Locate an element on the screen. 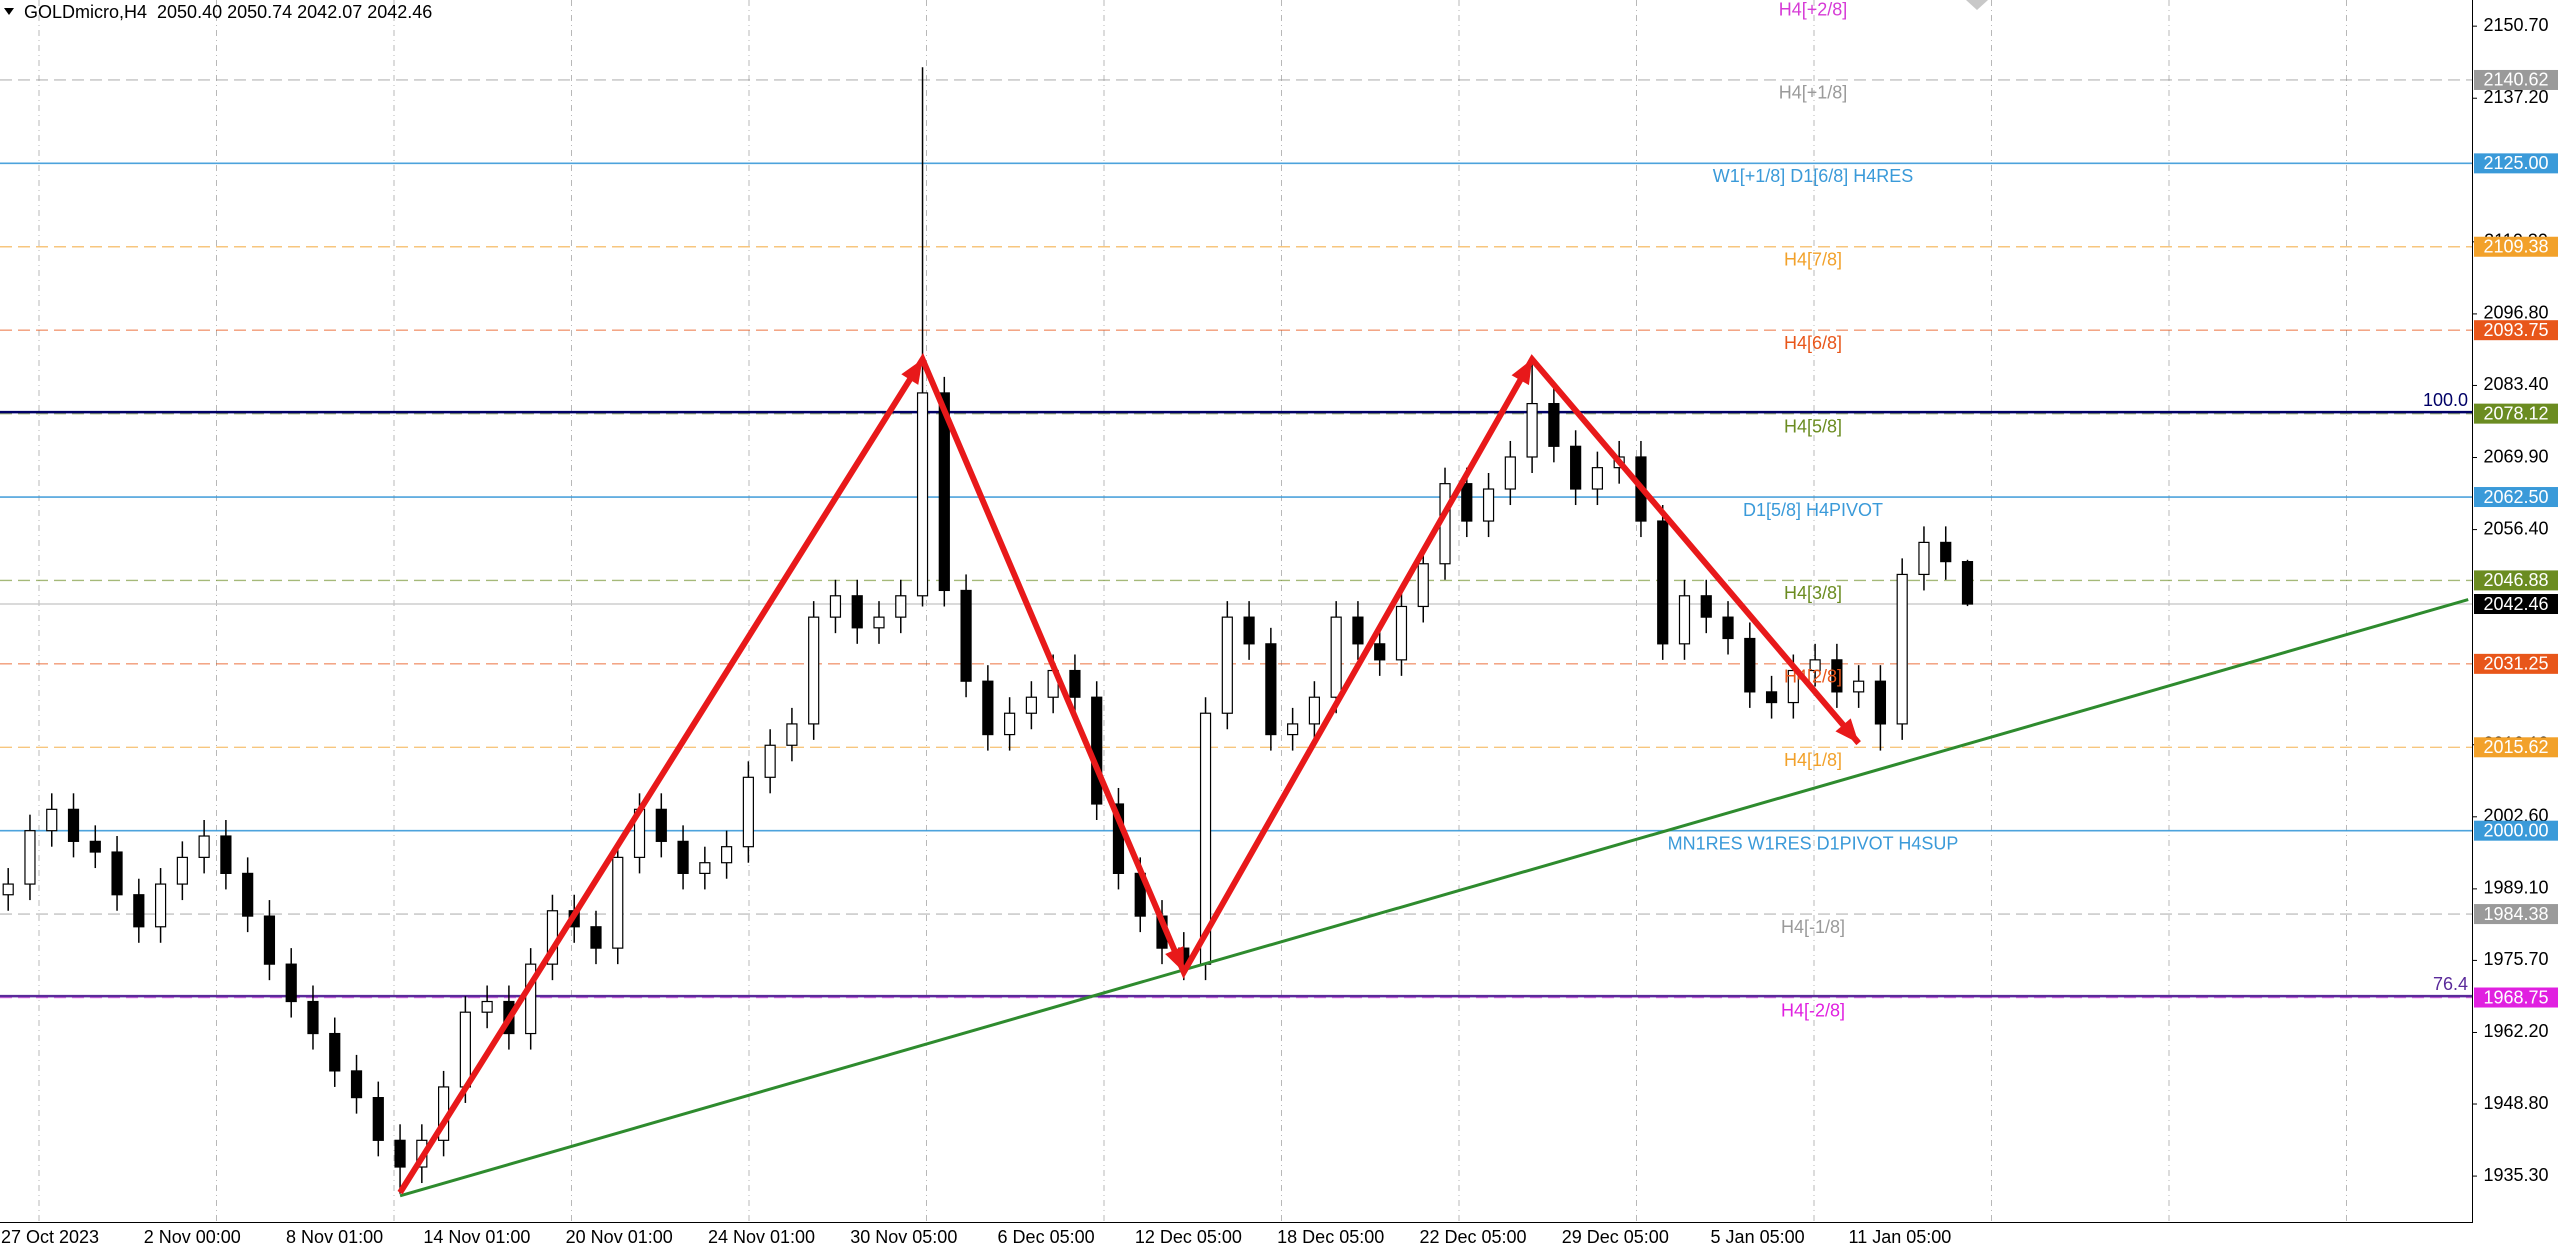  menu-triangle is located at coordinates (9, 11).